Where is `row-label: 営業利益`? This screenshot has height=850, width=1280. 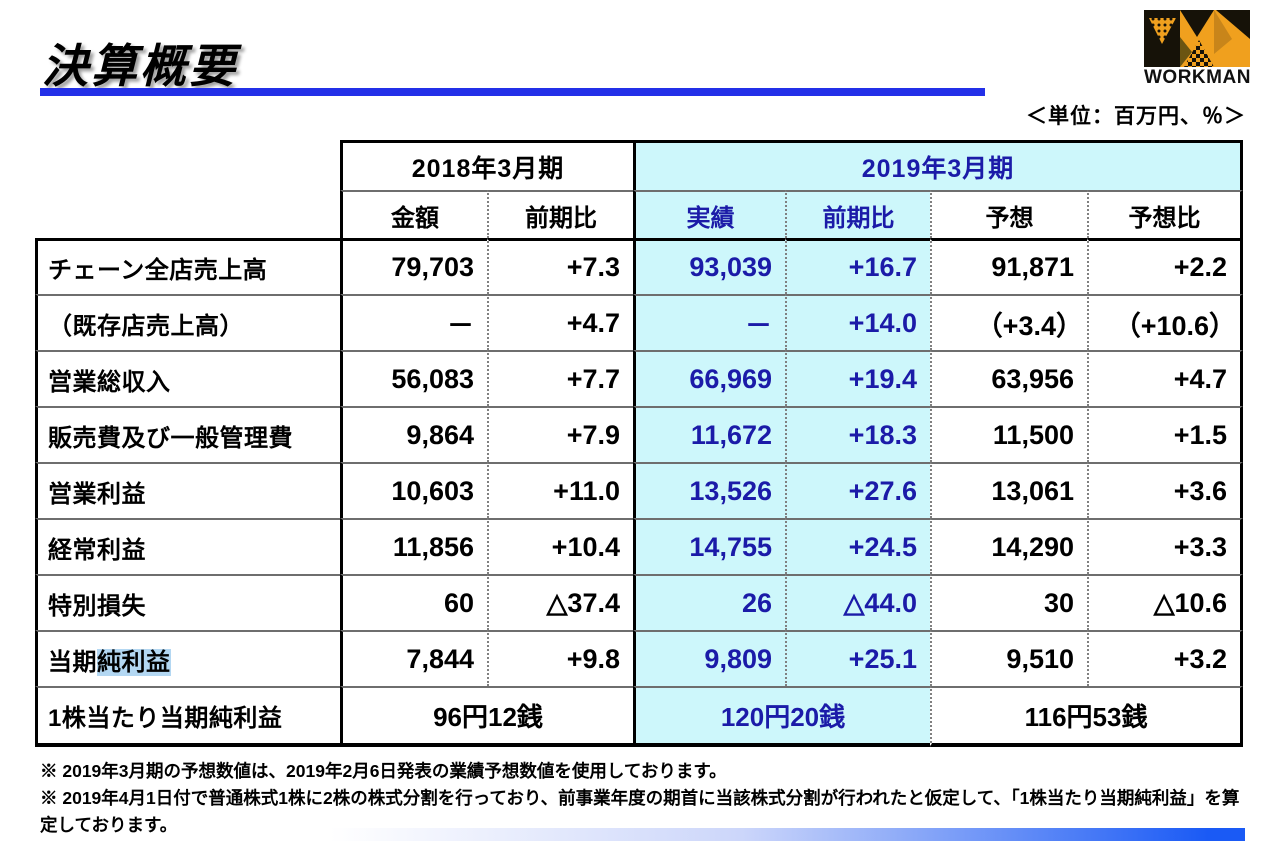 row-label: 営業利益 is located at coordinates (187, 490).